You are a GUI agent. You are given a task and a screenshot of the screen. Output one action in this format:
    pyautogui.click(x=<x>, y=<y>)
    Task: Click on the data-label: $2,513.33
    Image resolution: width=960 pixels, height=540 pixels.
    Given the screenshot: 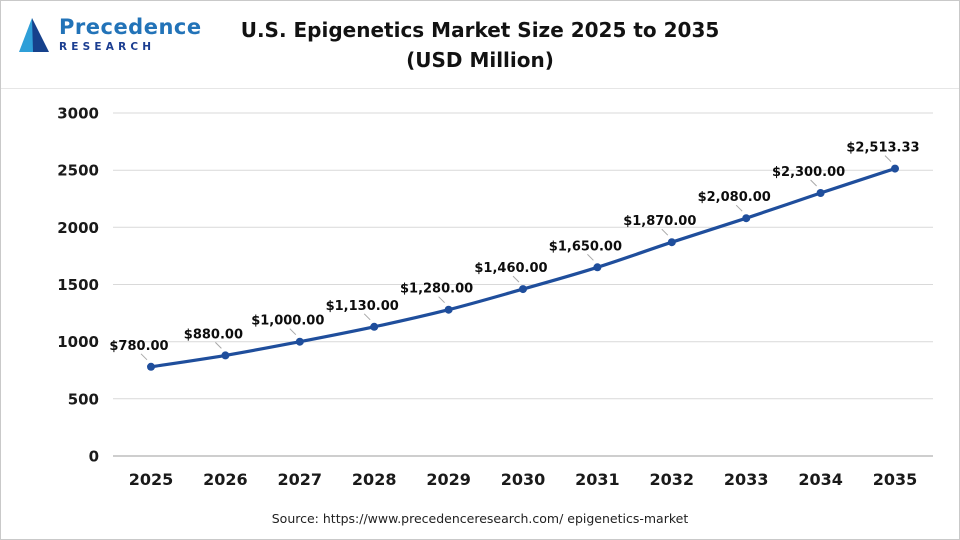 What is the action you would take?
    pyautogui.click(x=882, y=148)
    